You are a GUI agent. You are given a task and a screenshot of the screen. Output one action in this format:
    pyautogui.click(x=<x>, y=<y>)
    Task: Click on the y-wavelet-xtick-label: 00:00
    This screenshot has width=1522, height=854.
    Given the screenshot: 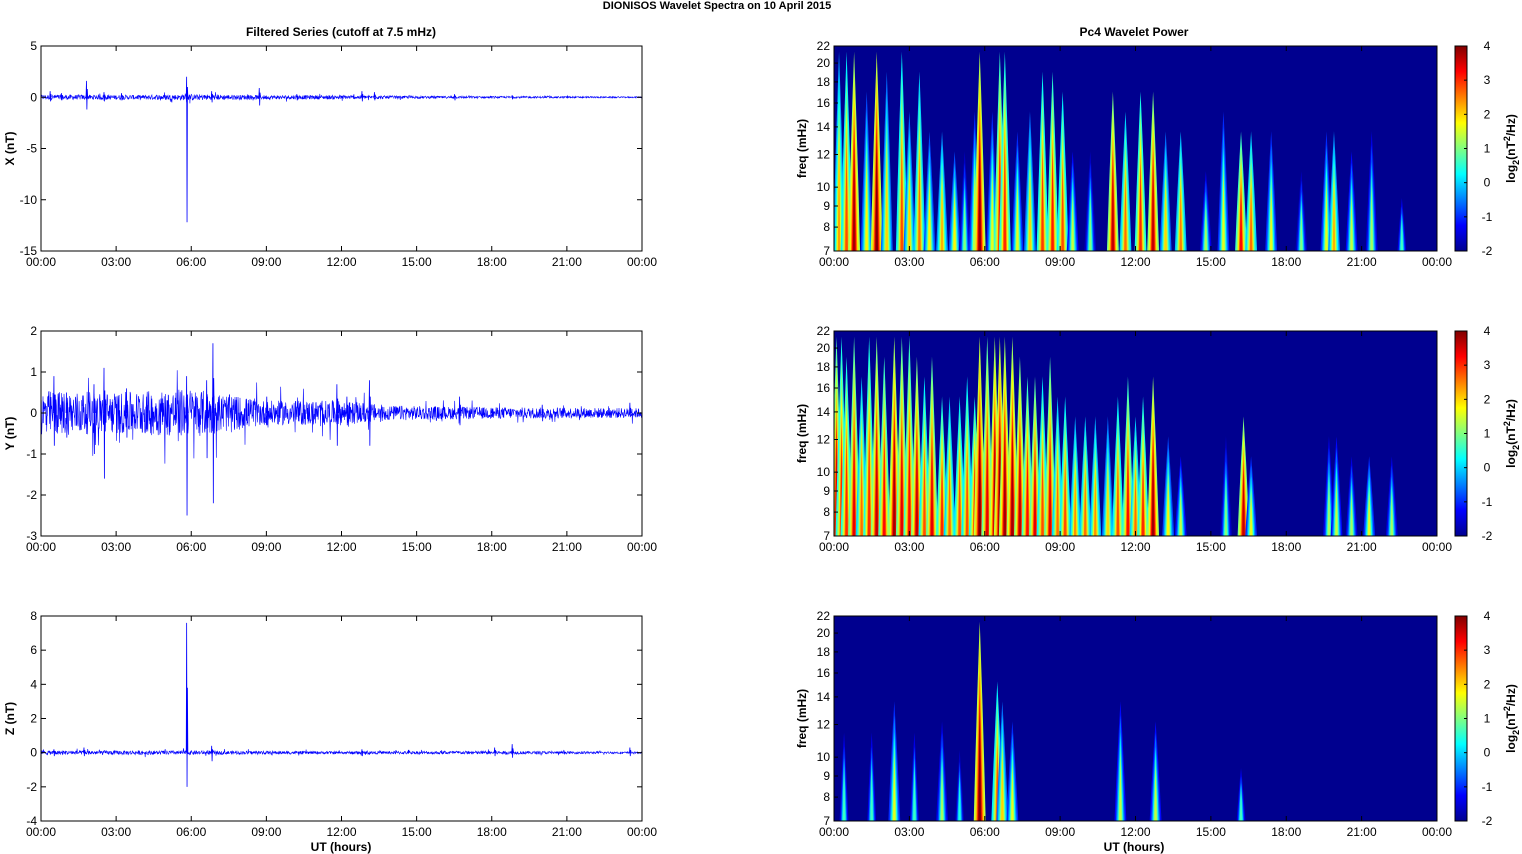 What is the action you would take?
    pyautogui.click(x=834, y=547)
    